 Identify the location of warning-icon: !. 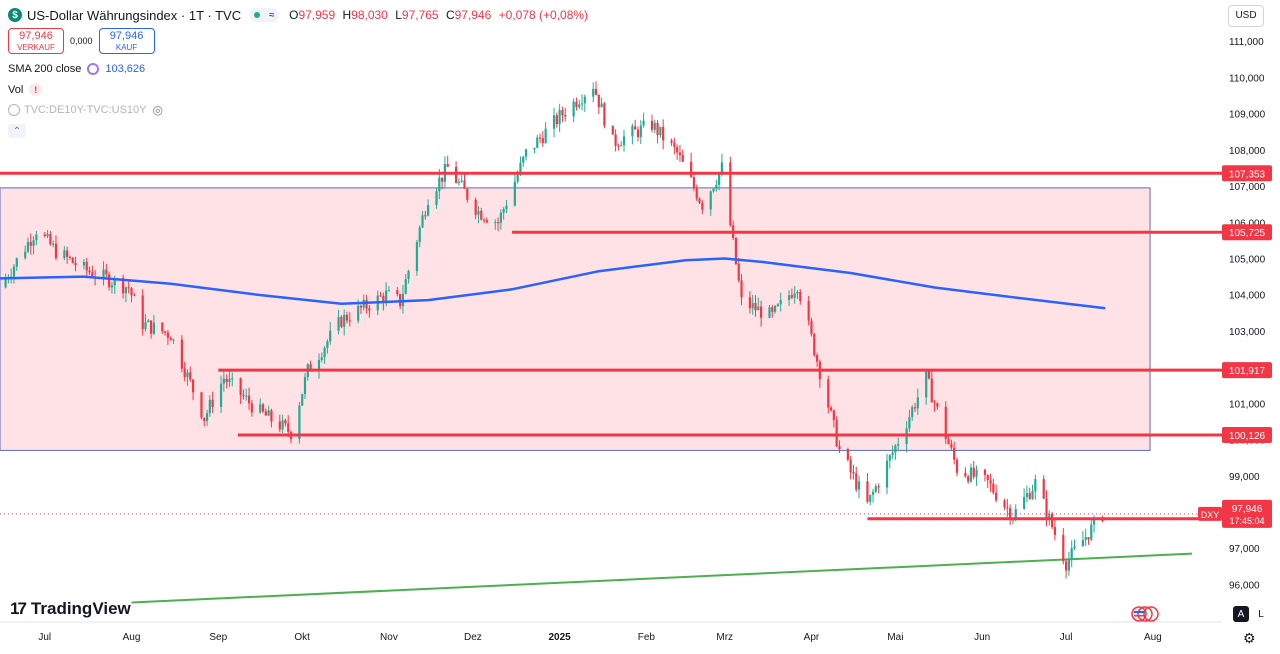
(36, 89).